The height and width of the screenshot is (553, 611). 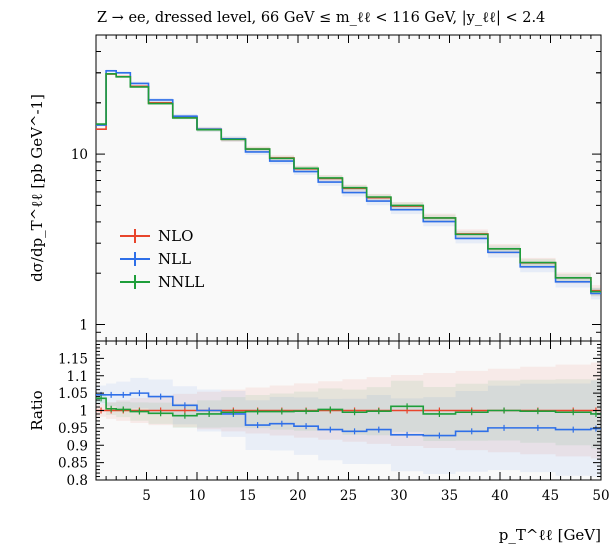 I want to click on x-tick-label: 20, so click(x=297, y=496).